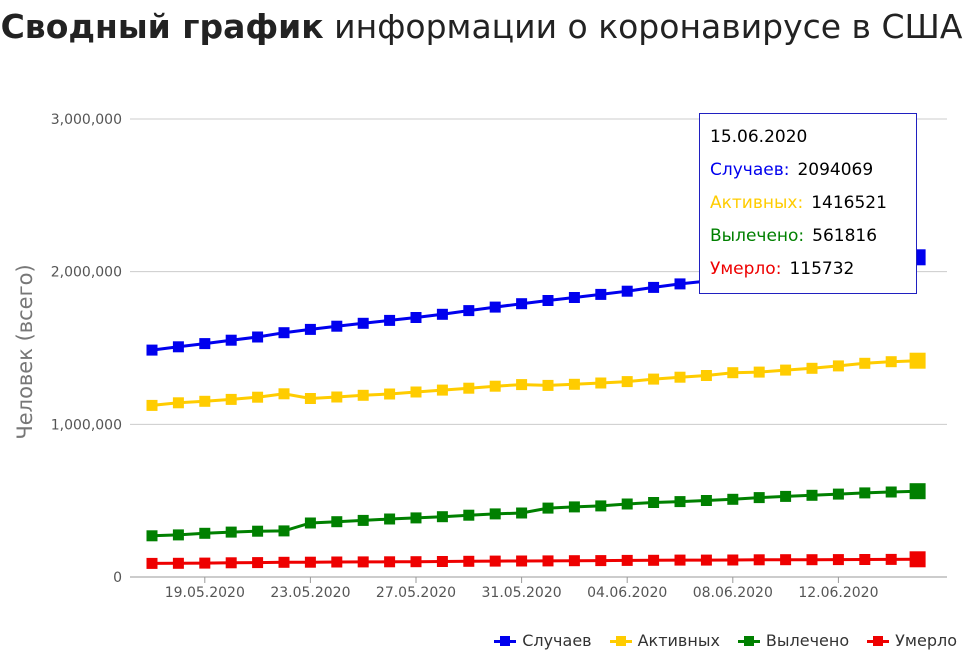  What do you see at coordinates (912, 640) in the screenshot?
I see `legend-item-deaths: Умерло` at bounding box center [912, 640].